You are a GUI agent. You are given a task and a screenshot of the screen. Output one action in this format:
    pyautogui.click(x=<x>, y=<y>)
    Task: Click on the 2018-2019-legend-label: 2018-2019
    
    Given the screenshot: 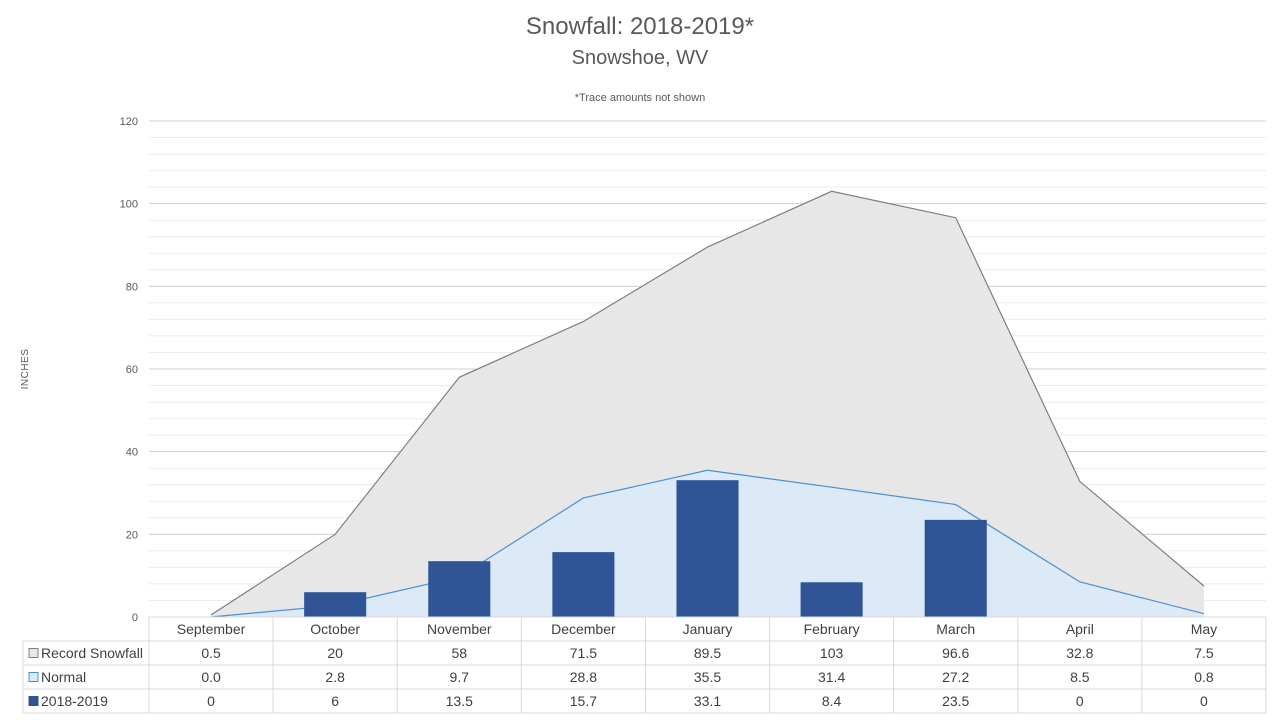 What is the action you would take?
    pyautogui.click(x=74, y=701)
    